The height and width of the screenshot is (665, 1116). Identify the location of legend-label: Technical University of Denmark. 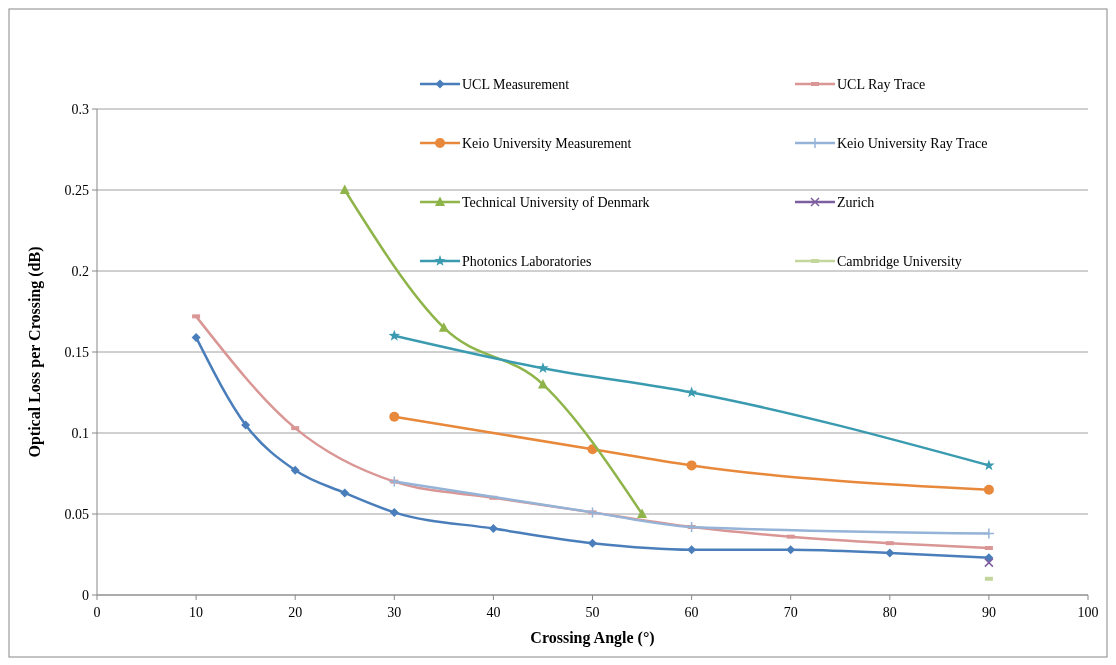
(556, 202).